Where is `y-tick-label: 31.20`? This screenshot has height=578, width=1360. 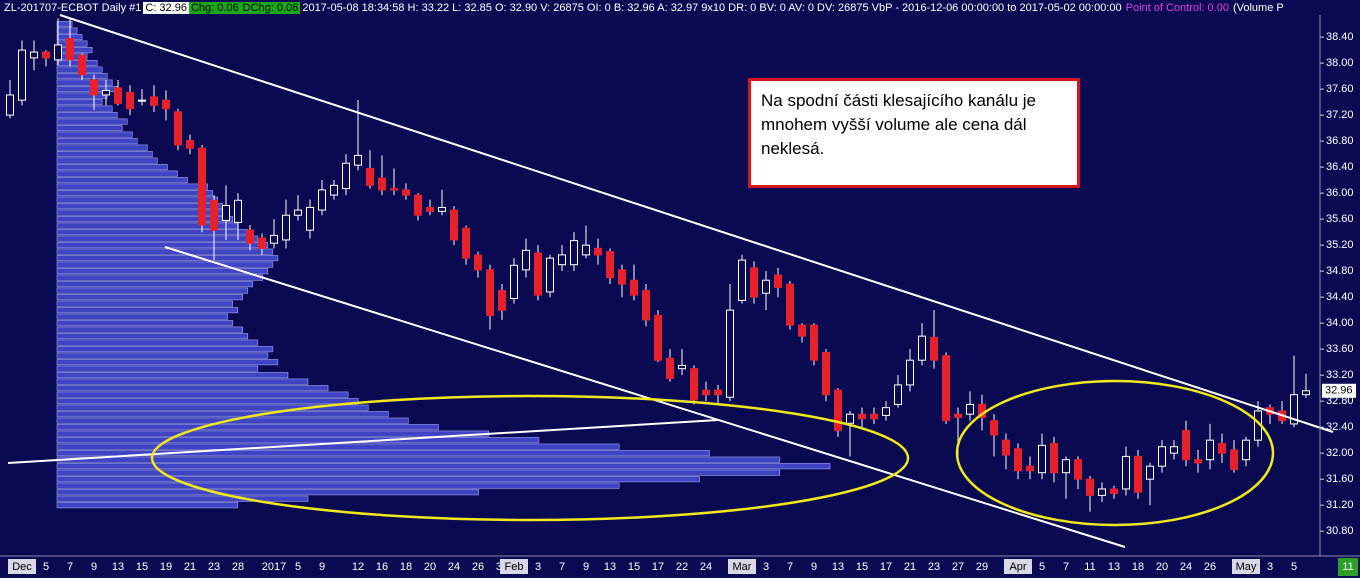
y-tick-label: 31.20 is located at coordinates (1340, 505).